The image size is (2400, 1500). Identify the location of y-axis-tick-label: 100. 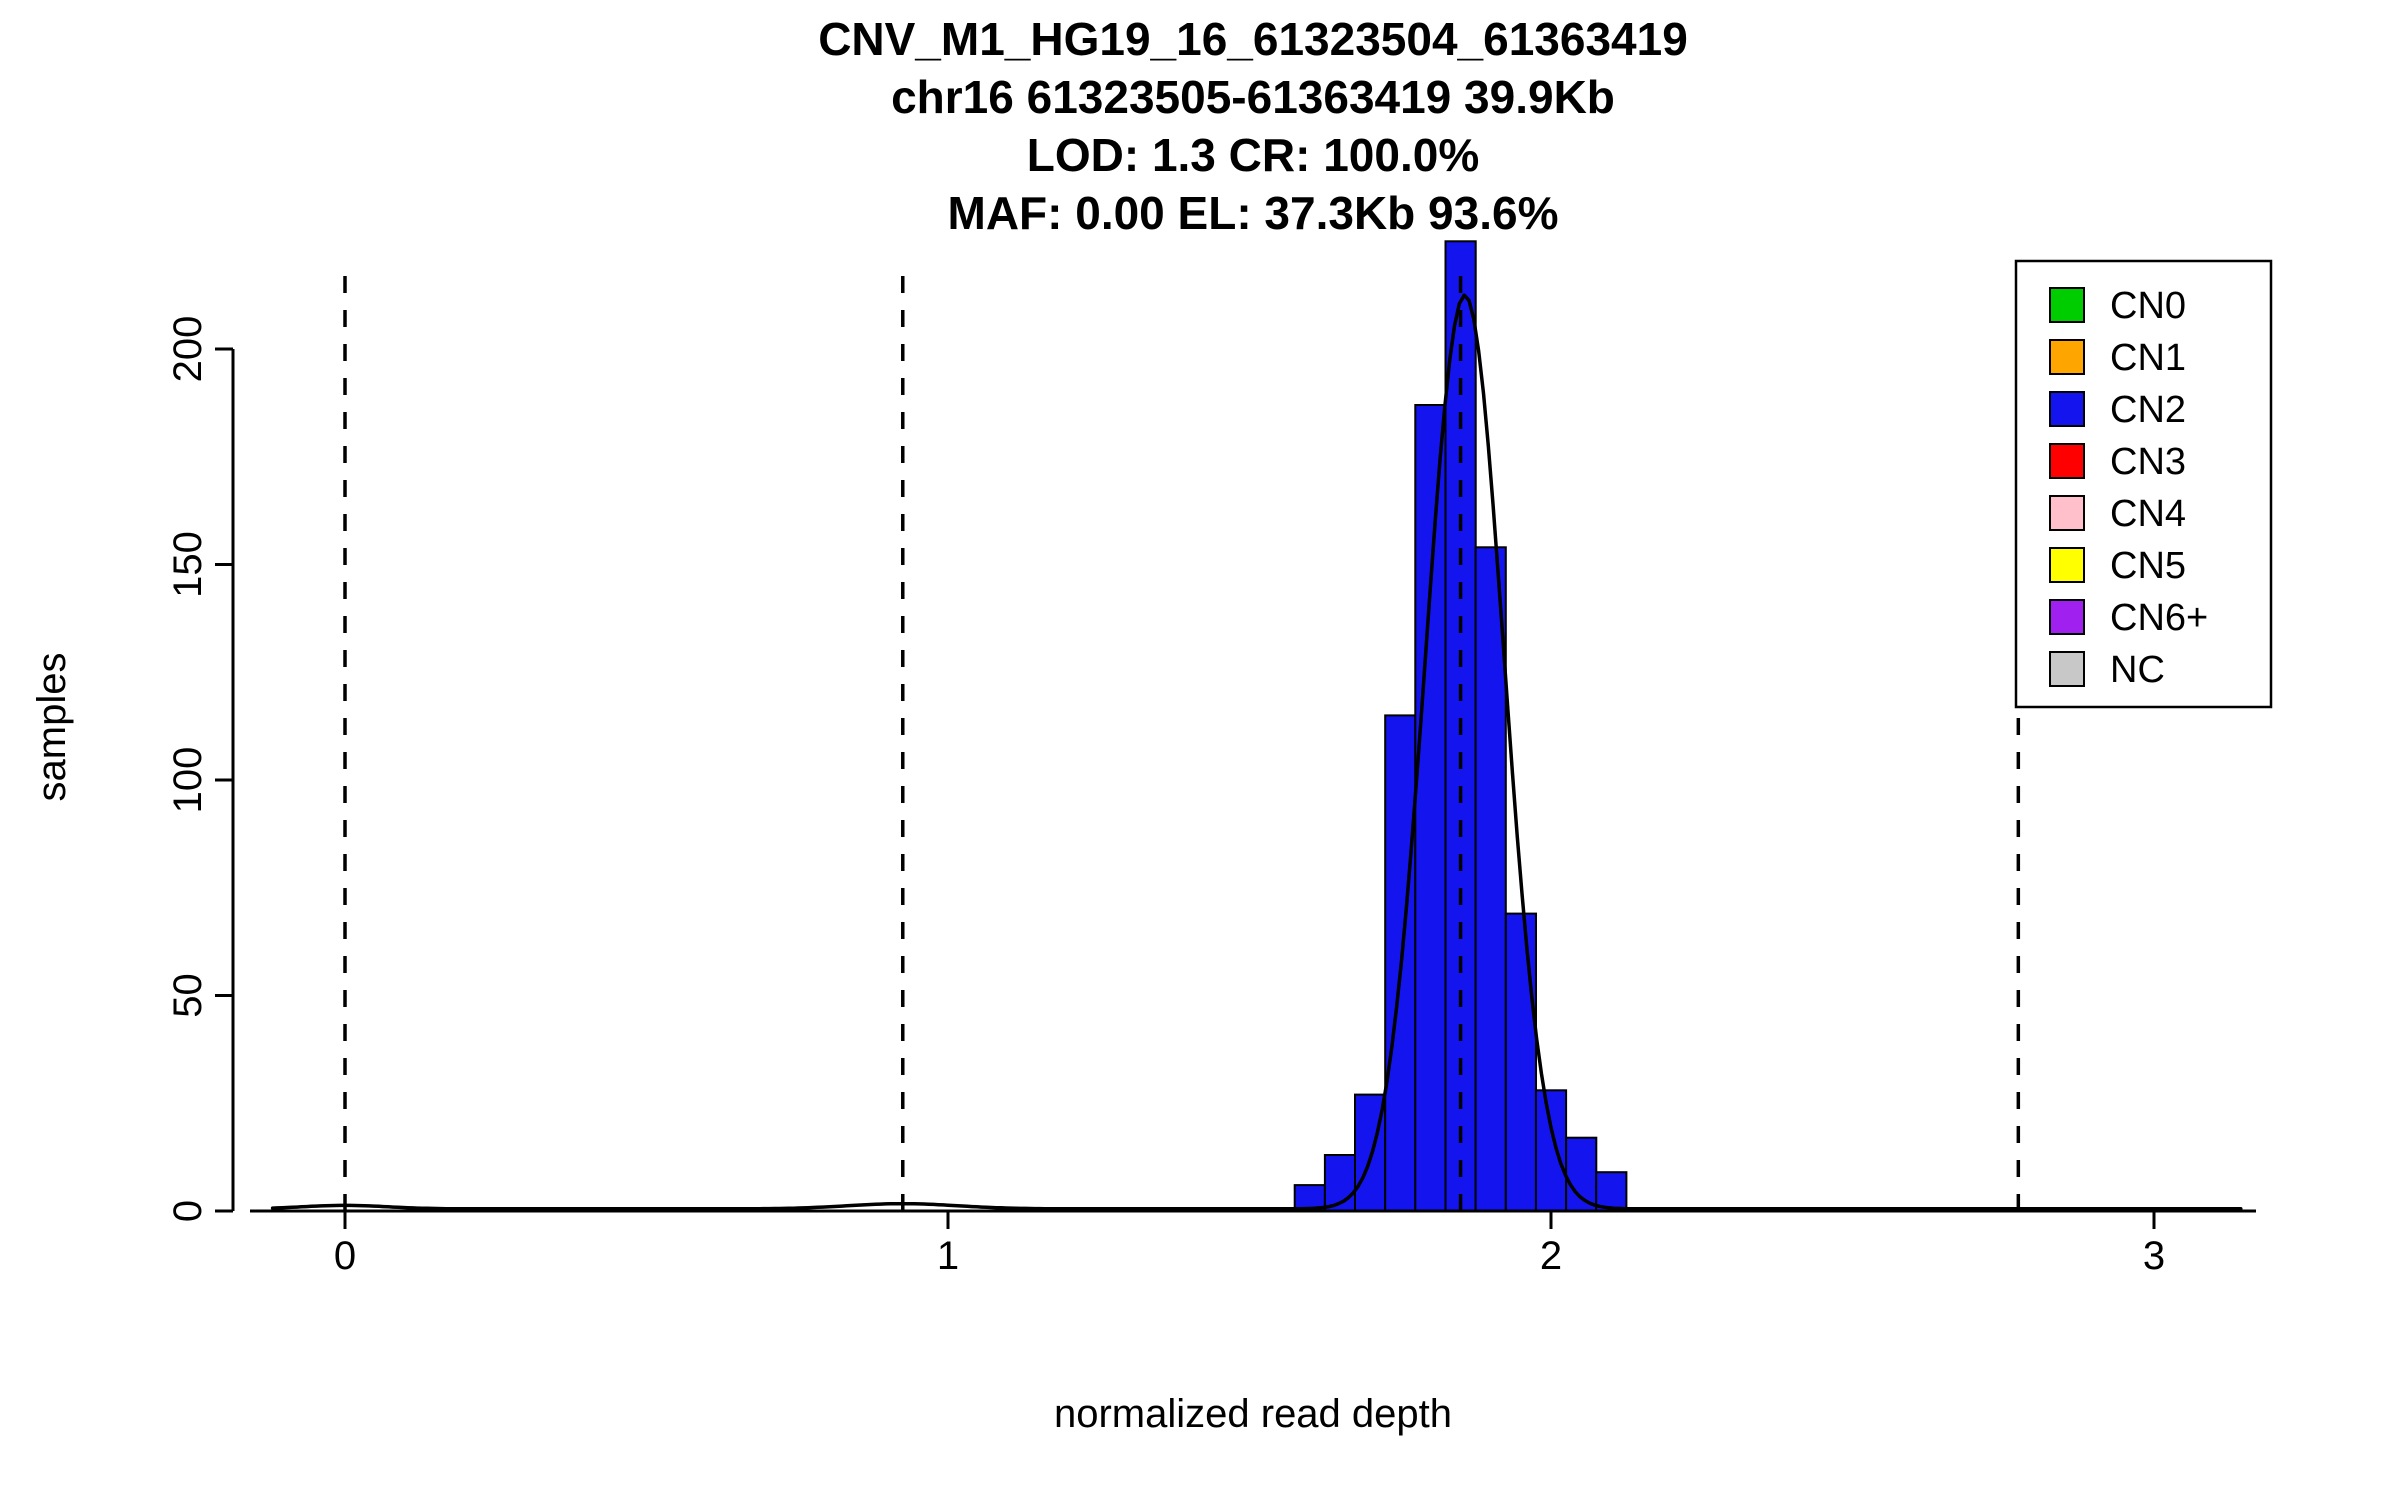
(188, 780).